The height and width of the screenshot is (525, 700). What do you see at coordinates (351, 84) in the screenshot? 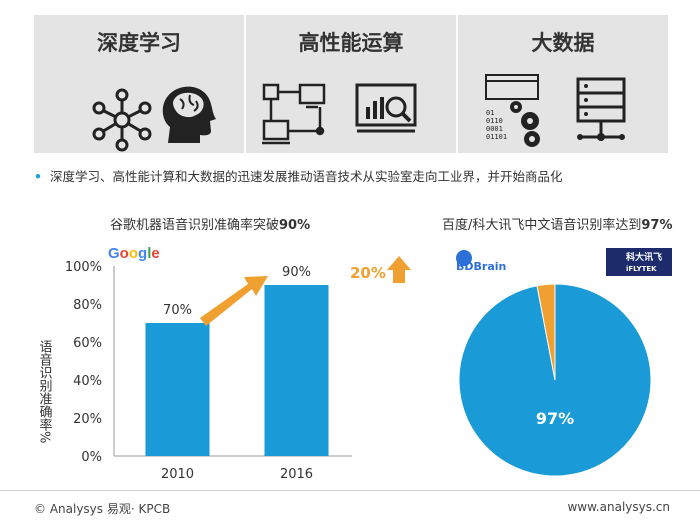
I see `panel-high-performance-computing: 高性能运算` at bounding box center [351, 84].